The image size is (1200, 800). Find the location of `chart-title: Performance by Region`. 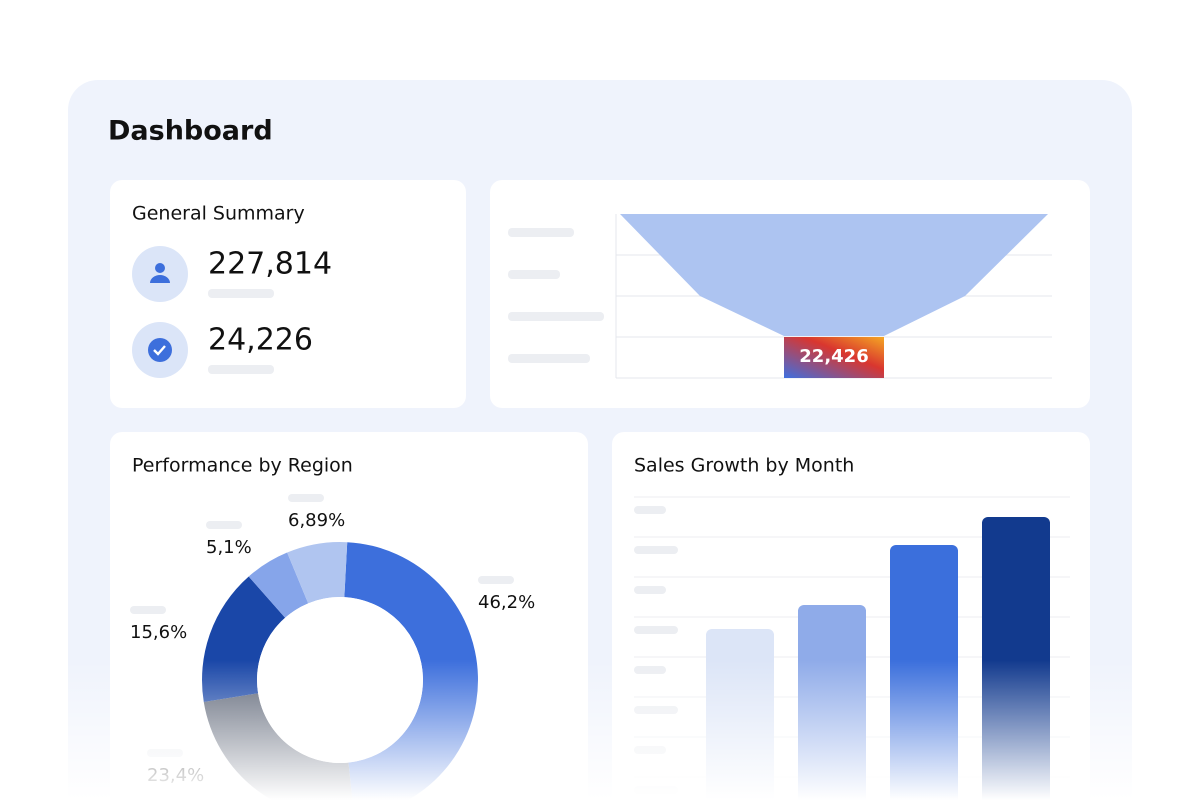

chart-title: Performance by Region is located at coordinates (242, 466).